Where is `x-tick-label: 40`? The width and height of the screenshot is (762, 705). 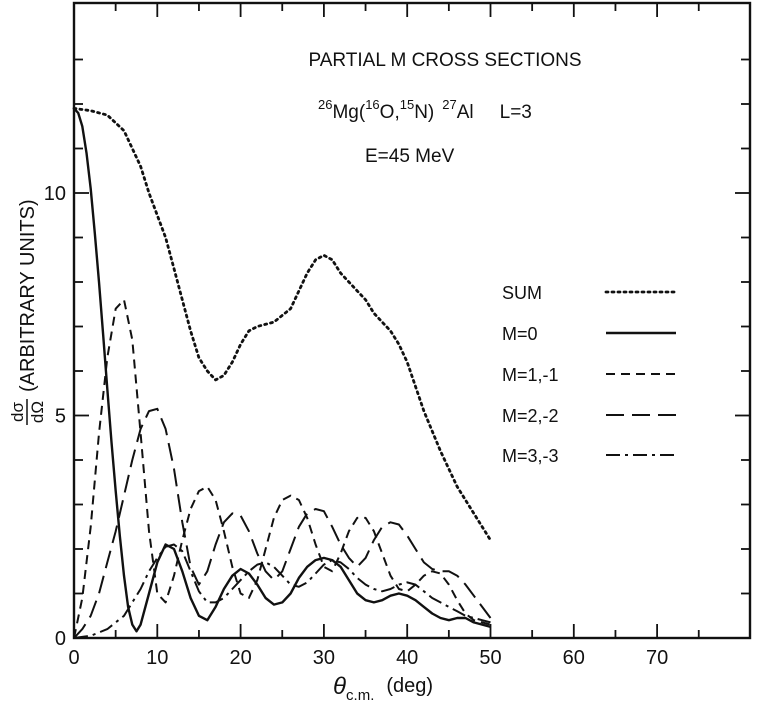
x-tick-label: 40 is located at coordinates (407, 658).